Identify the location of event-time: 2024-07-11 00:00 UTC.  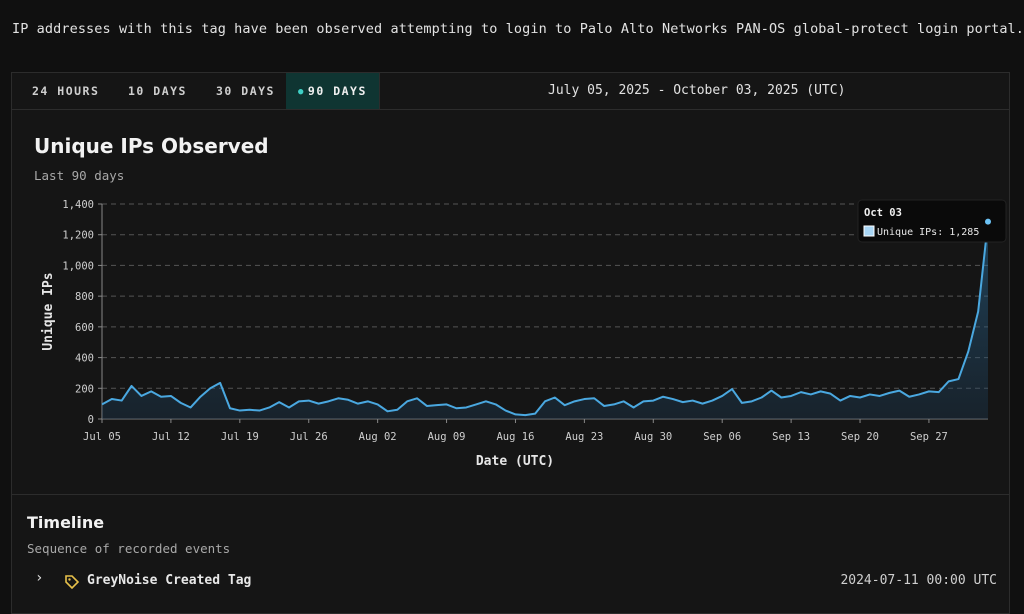
(918, 580).